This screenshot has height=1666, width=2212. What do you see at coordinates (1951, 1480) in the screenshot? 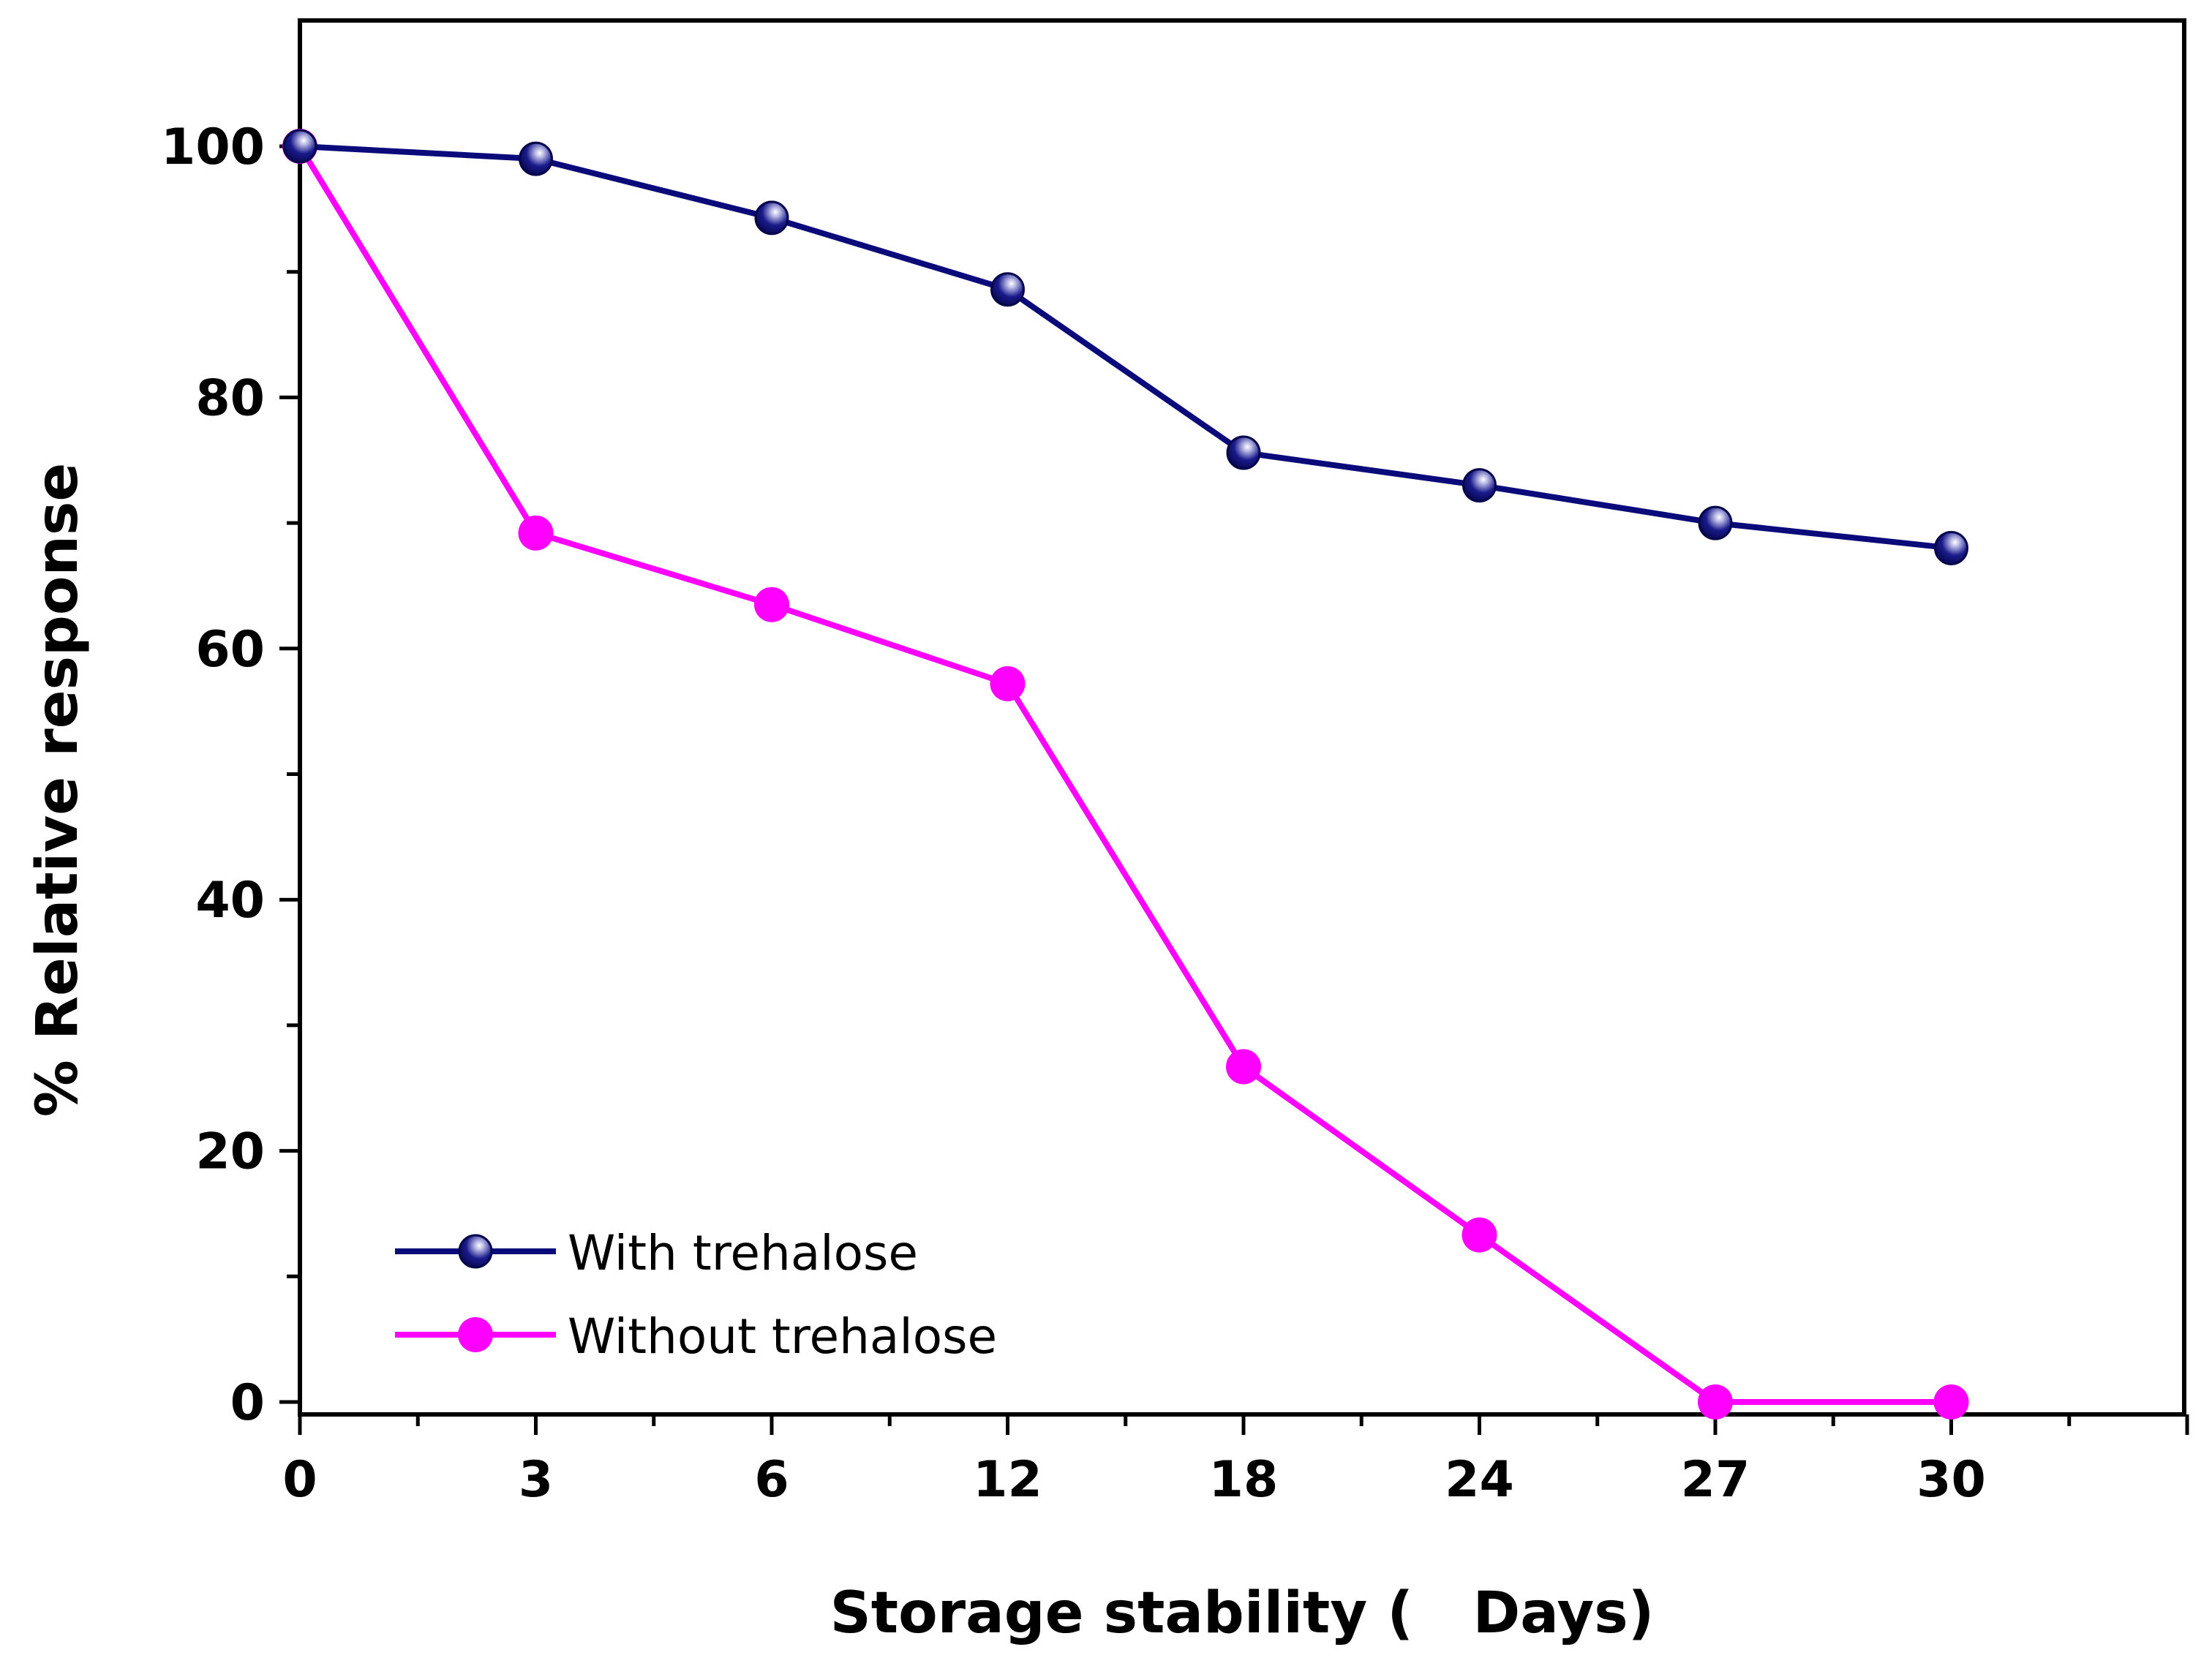
I see `x-tick-label: 30` at bounding box center [1951, 1480].